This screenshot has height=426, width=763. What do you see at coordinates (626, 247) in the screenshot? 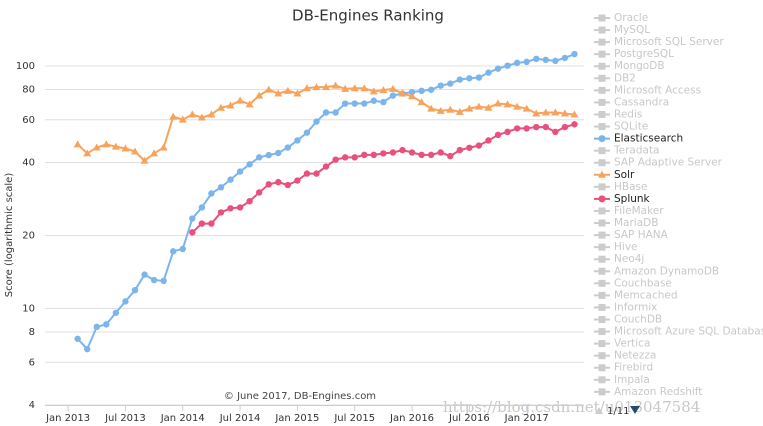
I see `legend-label: Hive` at bounding box center [626, 247].